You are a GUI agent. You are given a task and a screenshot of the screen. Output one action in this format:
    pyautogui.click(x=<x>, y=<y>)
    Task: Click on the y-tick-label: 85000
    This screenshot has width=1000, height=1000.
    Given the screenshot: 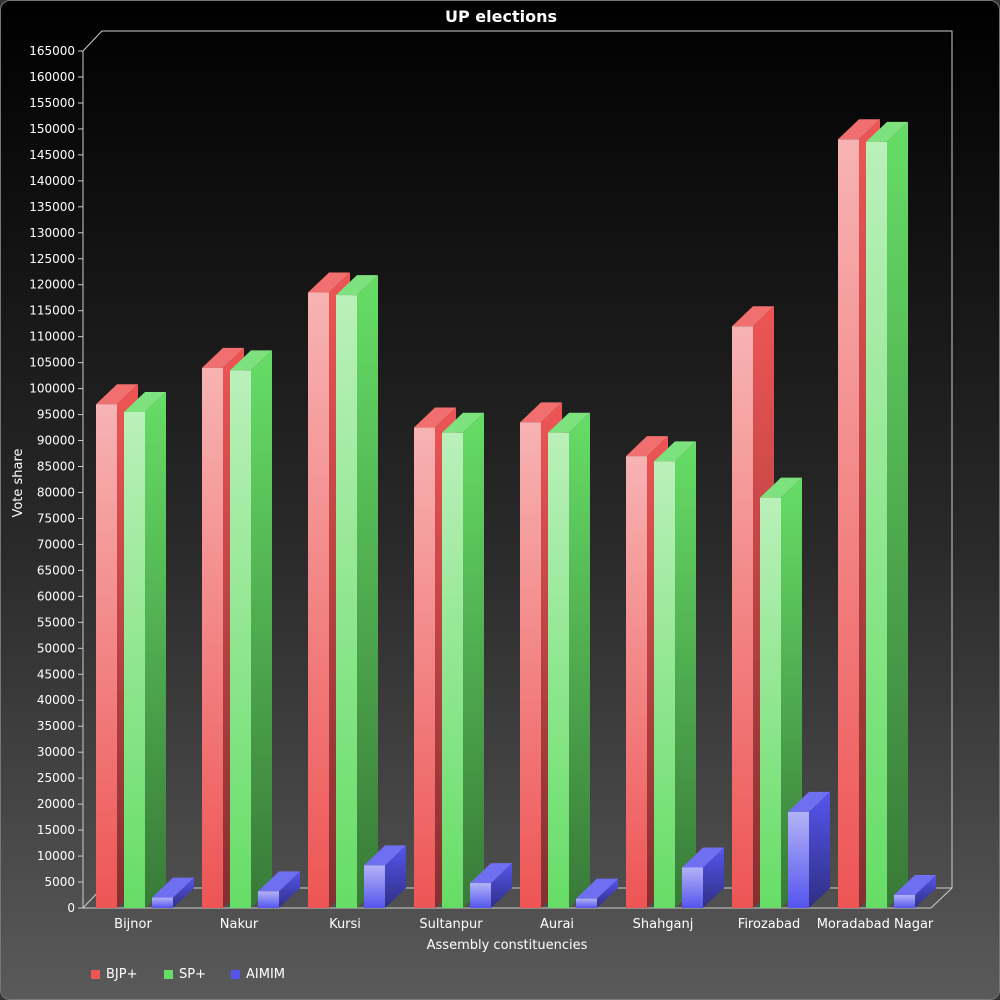 What is the action you would take?
    pyautogui.click(x=56, y=467)
    